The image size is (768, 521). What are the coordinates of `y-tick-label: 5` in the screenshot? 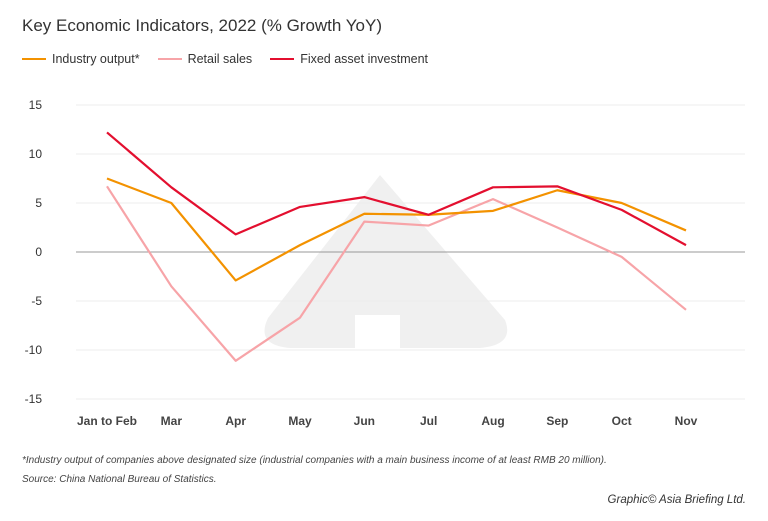 It's located at (38, 203).